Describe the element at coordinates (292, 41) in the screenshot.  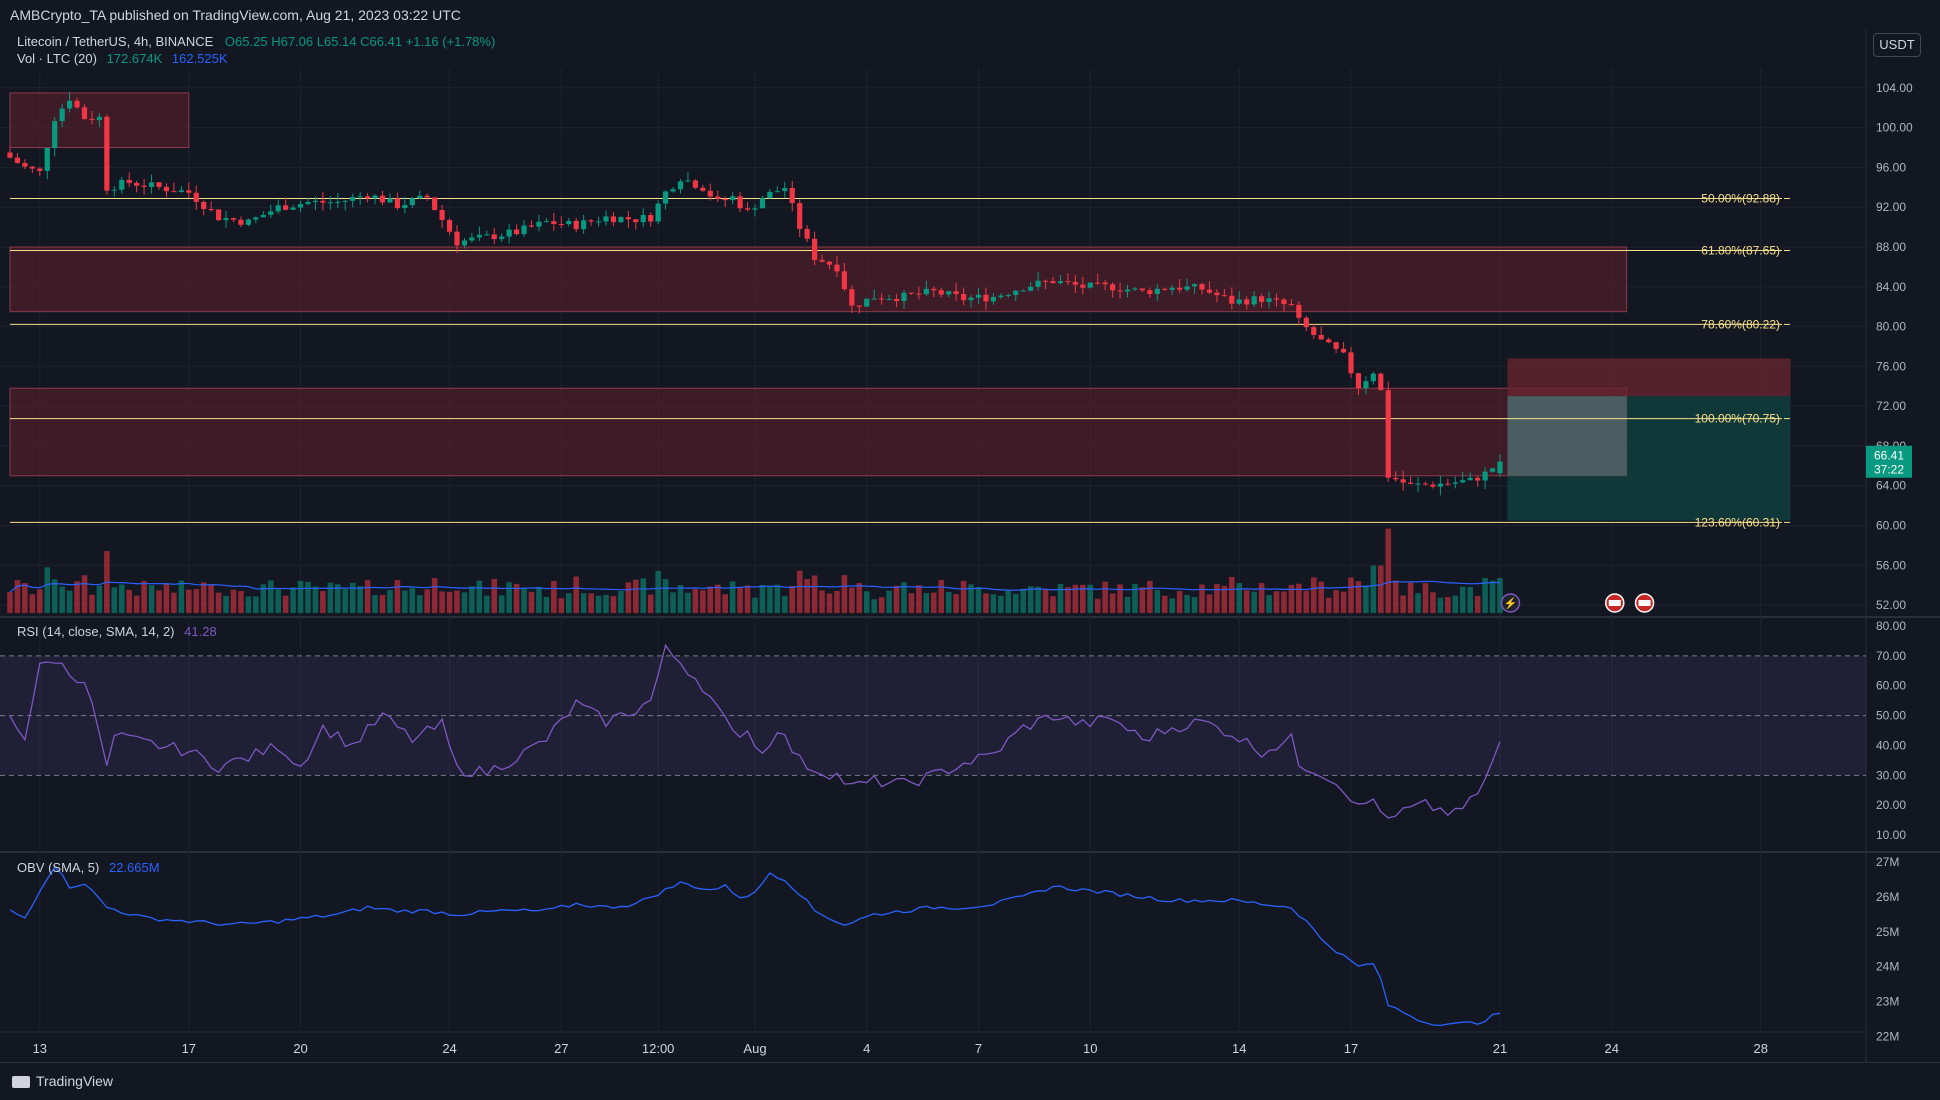
I see `ohlc-high: H67.06` at that location.